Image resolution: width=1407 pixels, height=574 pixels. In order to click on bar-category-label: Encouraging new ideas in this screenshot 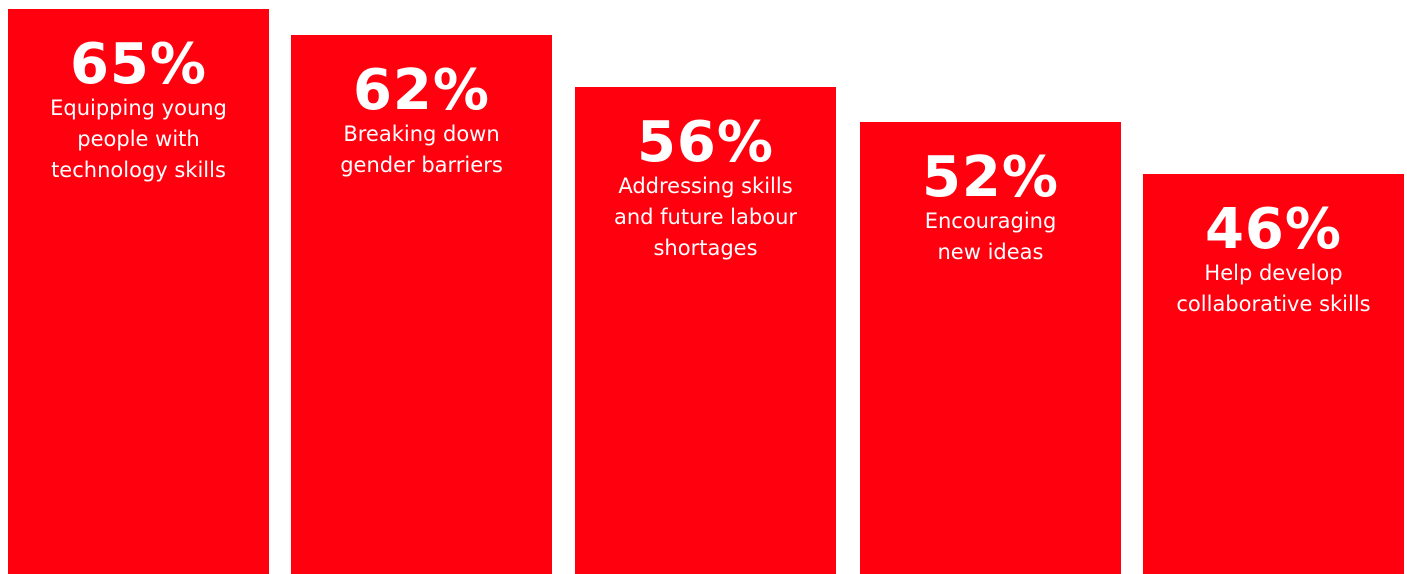, I will do `click(990, 236)`.